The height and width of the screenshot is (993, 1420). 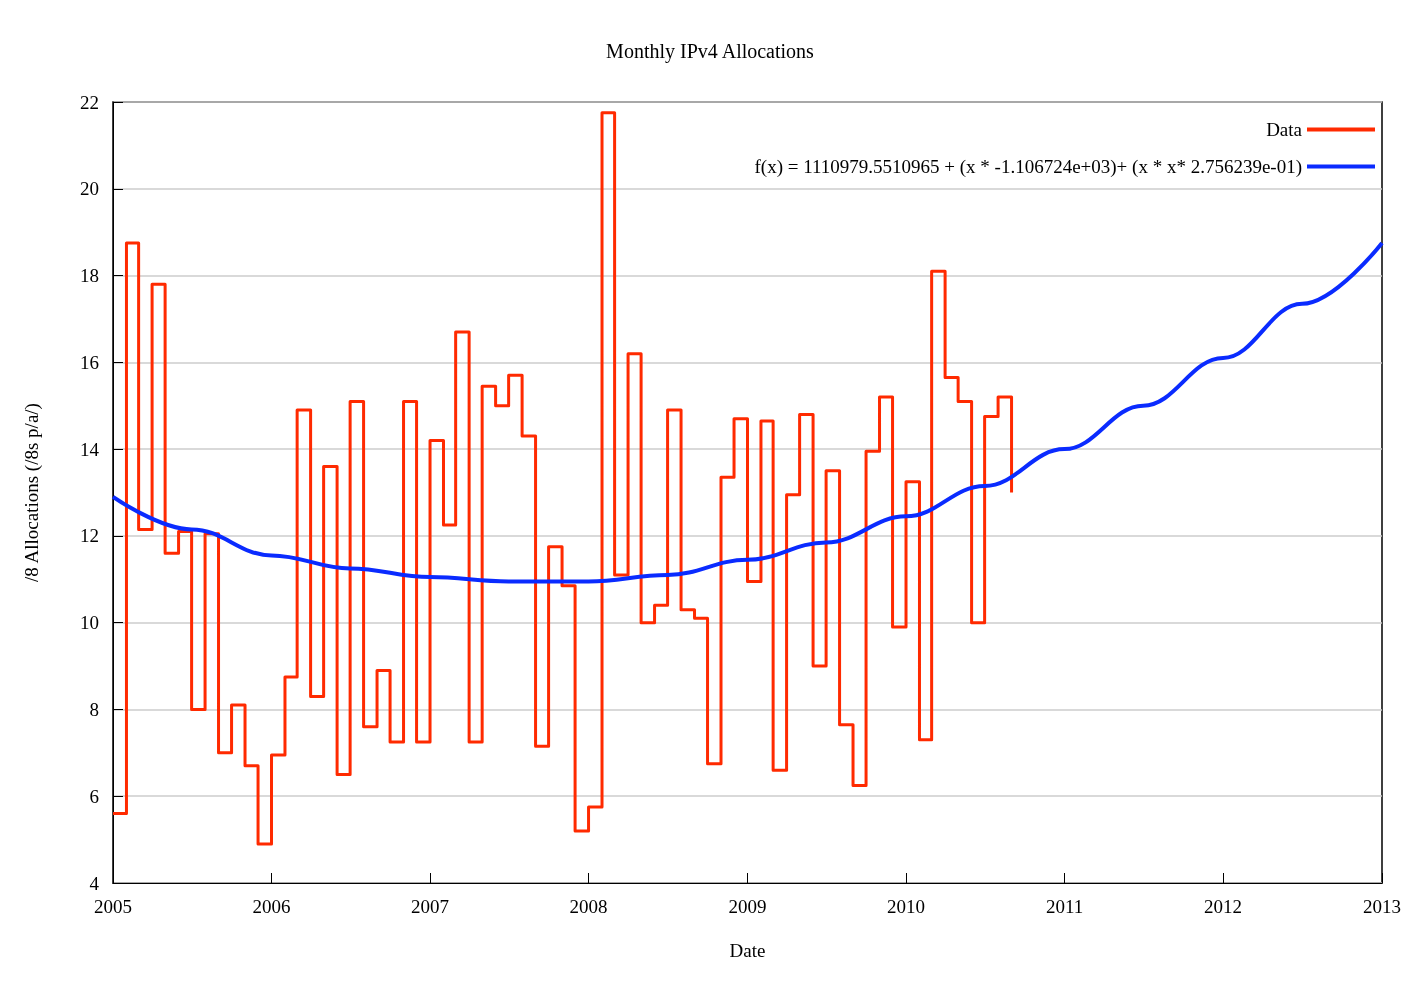 What do you see at coordinates (747, 950) in the screenshot?
I see `x-axis-title: Date` at bounding box center [747, 950].